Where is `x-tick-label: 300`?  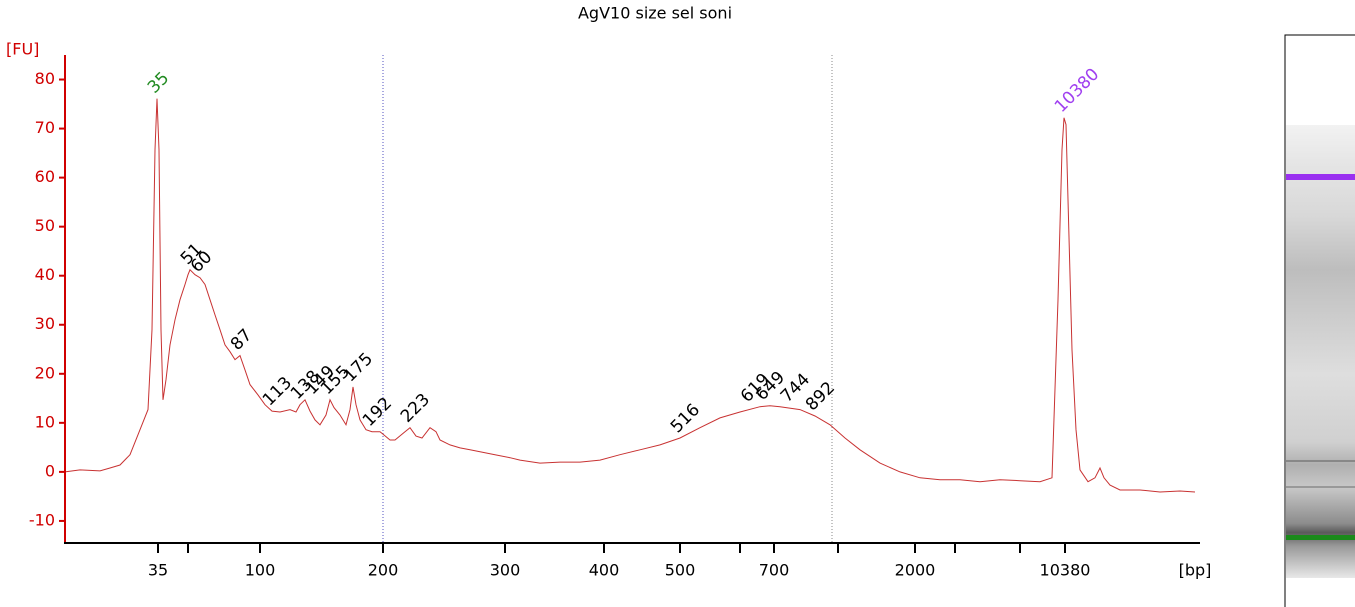
x-tick-label: 300 is located at coordinates (505, 570).